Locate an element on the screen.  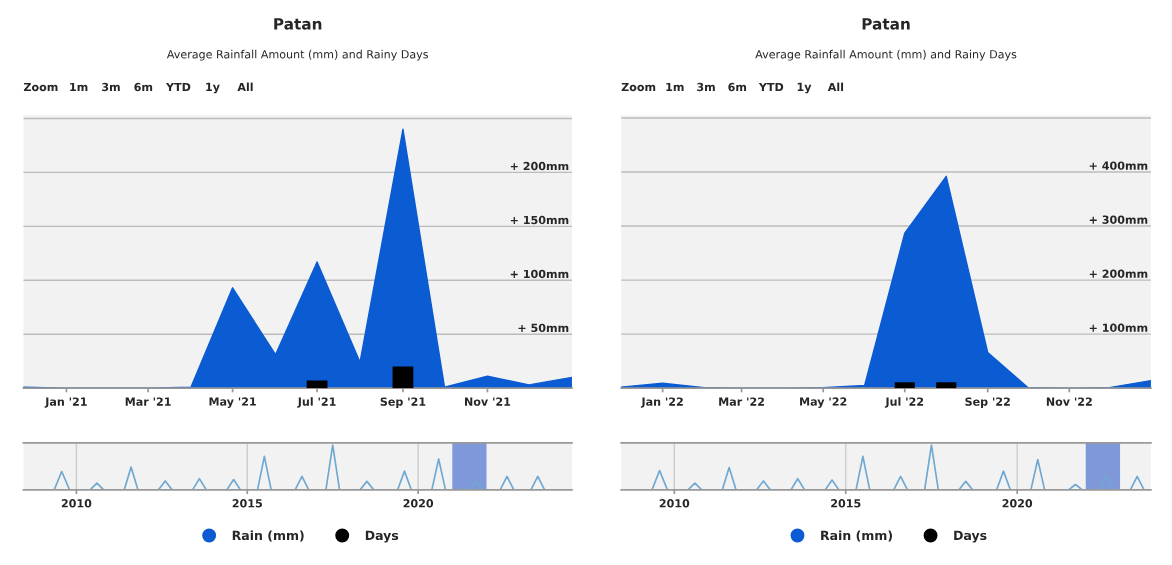
x-tick-label: Jan '22 is located at coordinates (661, 402).